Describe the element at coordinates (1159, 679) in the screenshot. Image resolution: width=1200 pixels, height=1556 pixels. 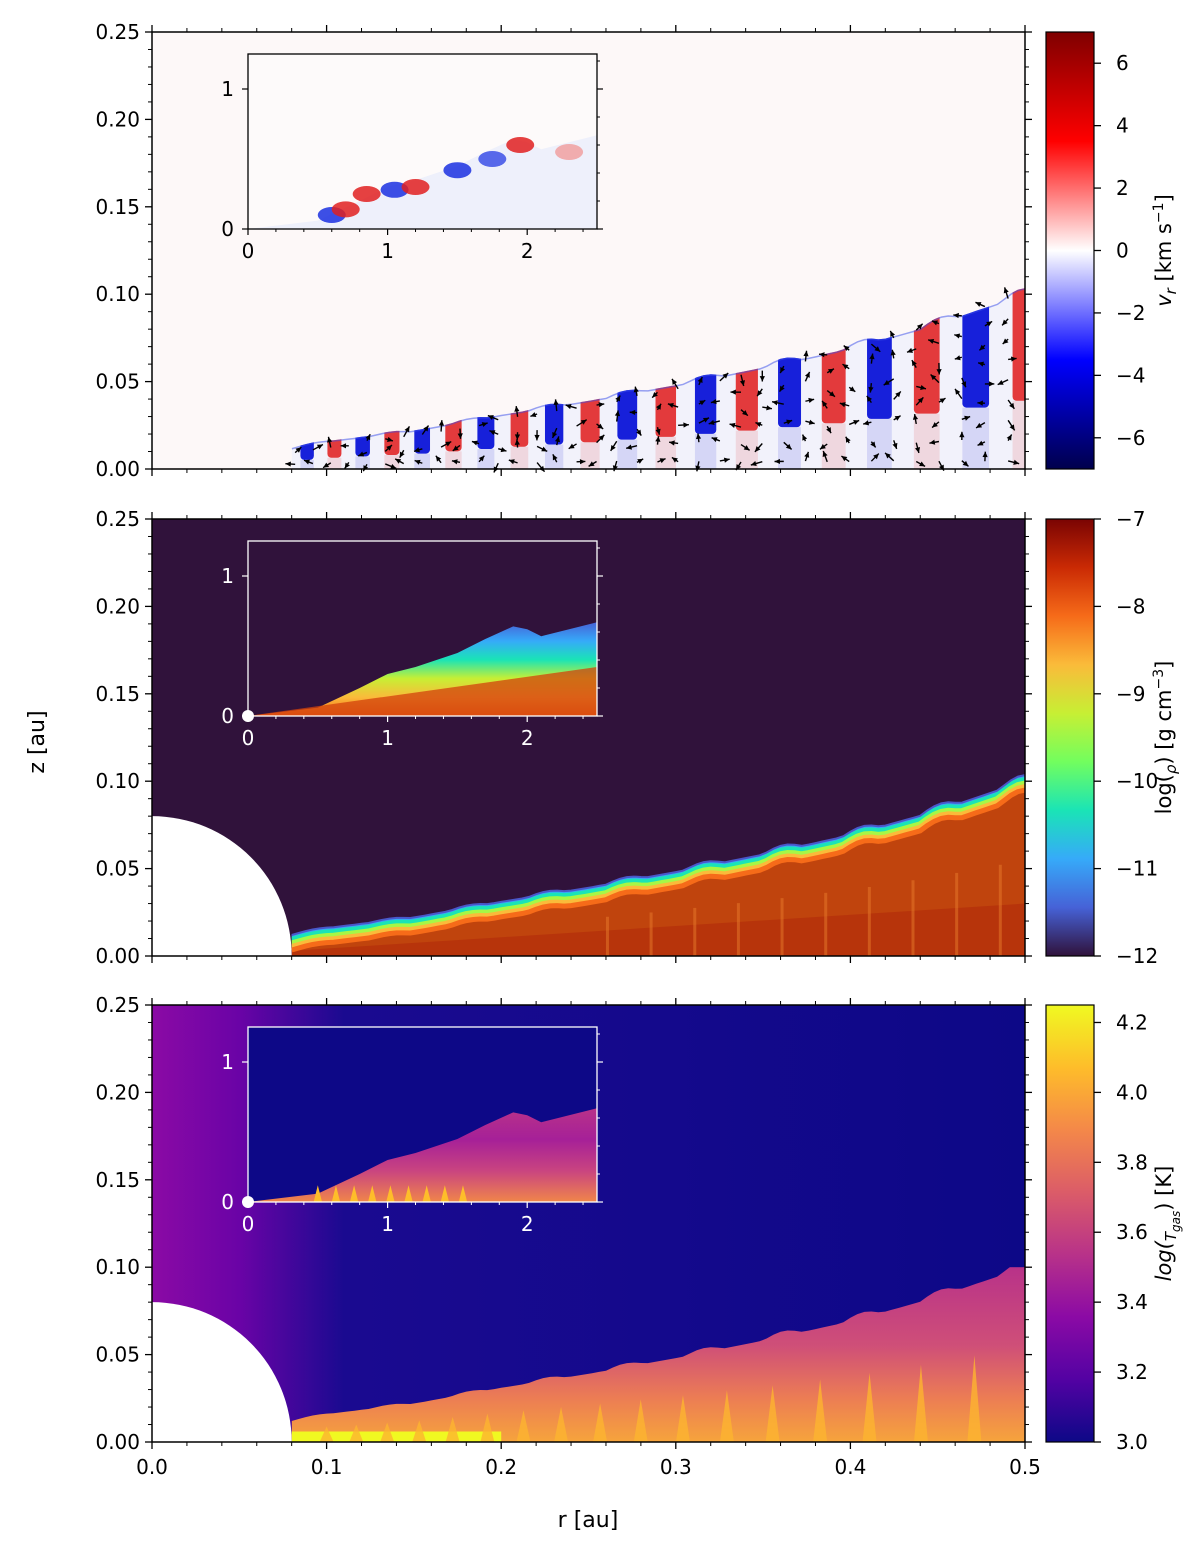
I see `colorbar-label-exp: −3` at that location.